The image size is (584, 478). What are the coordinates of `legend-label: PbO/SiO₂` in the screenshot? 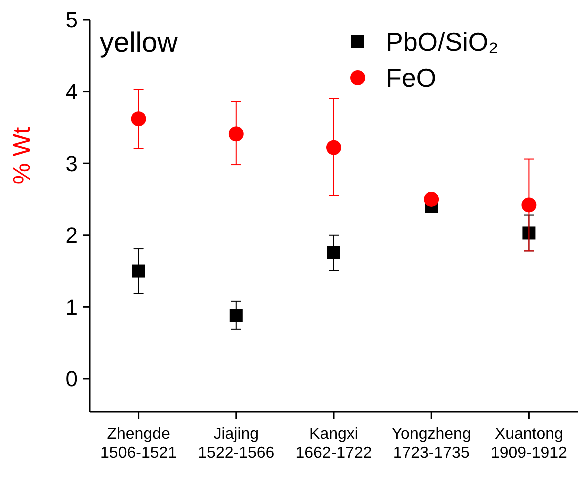 It's located at (442, 42).